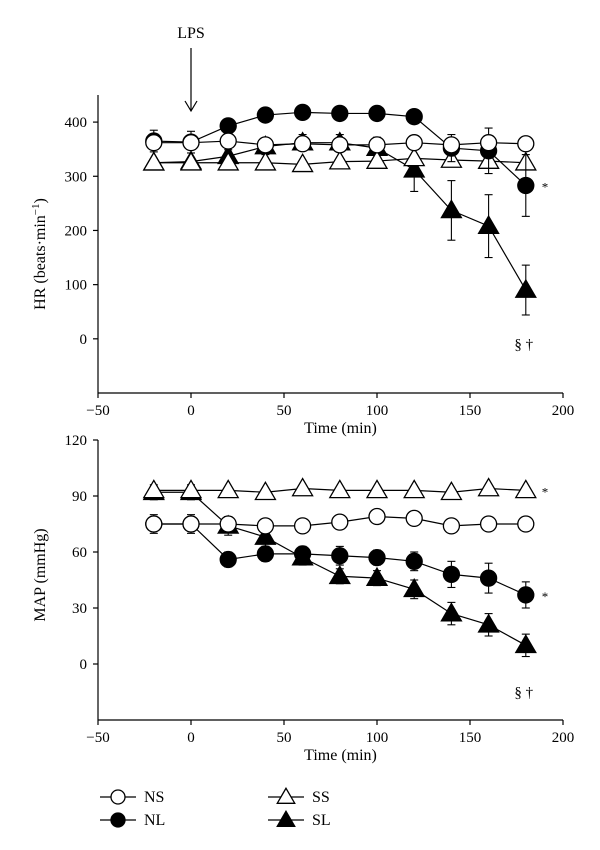 The image size is (600, 850). Describe the element at coordinates (76, 286) in the screenshot. I see `y-tick-label: 100` at that location.